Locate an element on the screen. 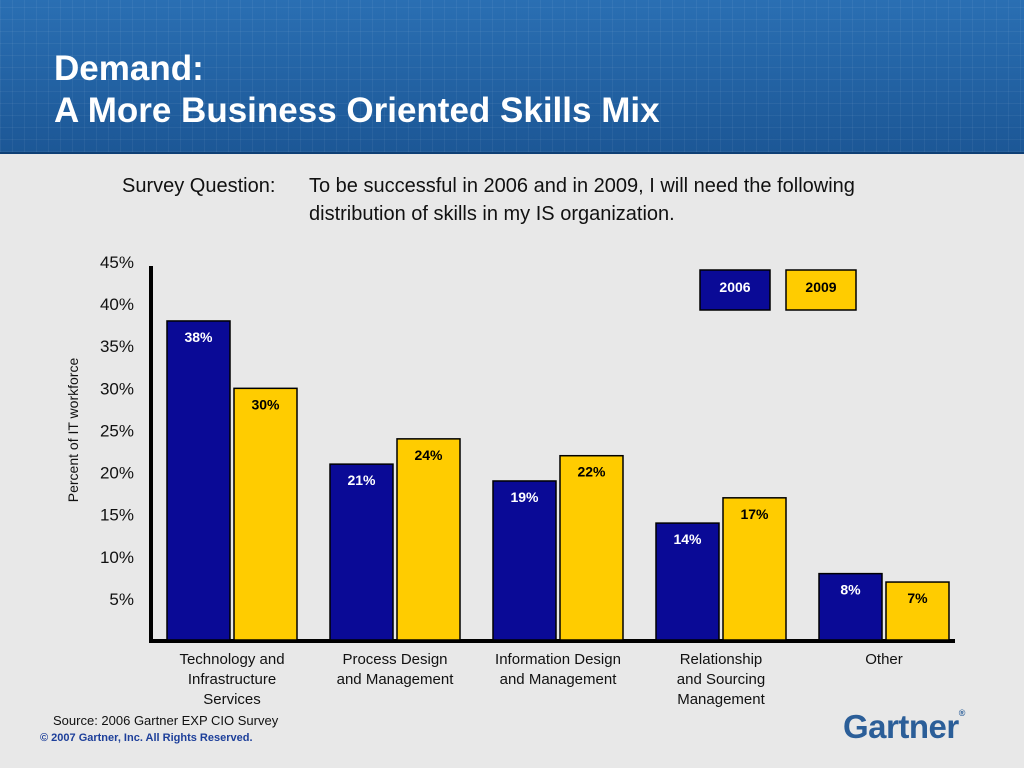 The image size is (1024, 768). bar-data-label: 38% is located at coordinates (198, 337).